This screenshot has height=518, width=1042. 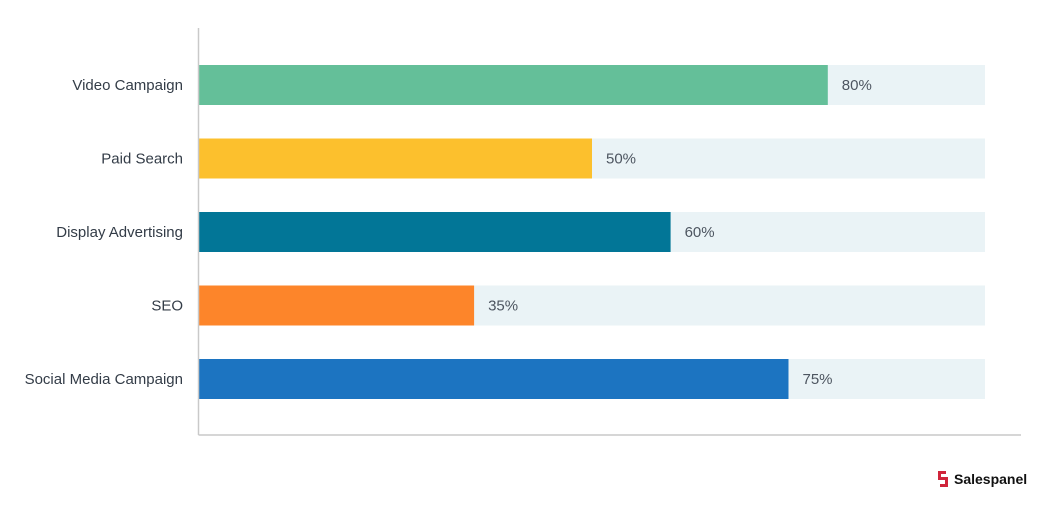 What do you see at coordinates (943, 479) in the screenshot?
I see `salespanel-logo-icon` at bounding box center [943, 479].